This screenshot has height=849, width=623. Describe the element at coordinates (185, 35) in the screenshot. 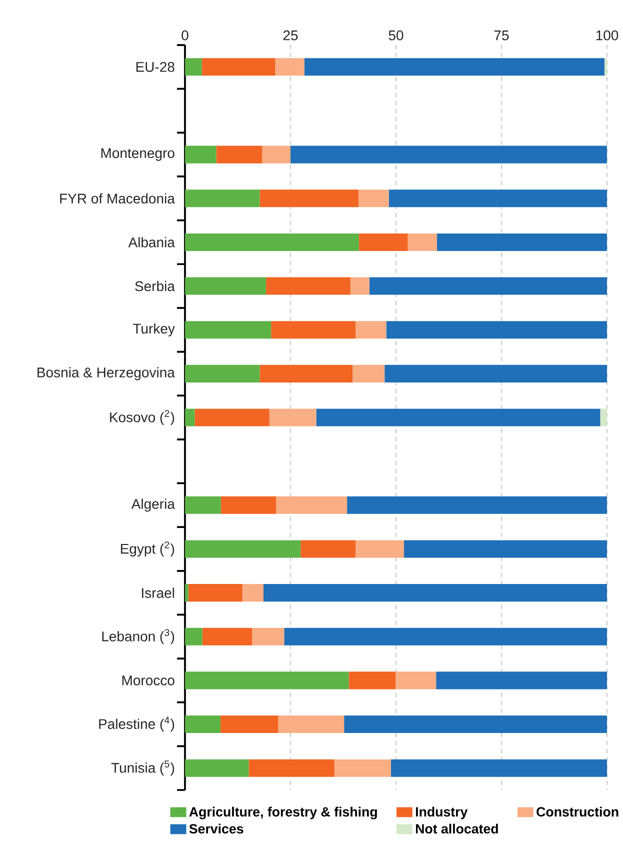

I see `x-tick-label: 0` at that location.